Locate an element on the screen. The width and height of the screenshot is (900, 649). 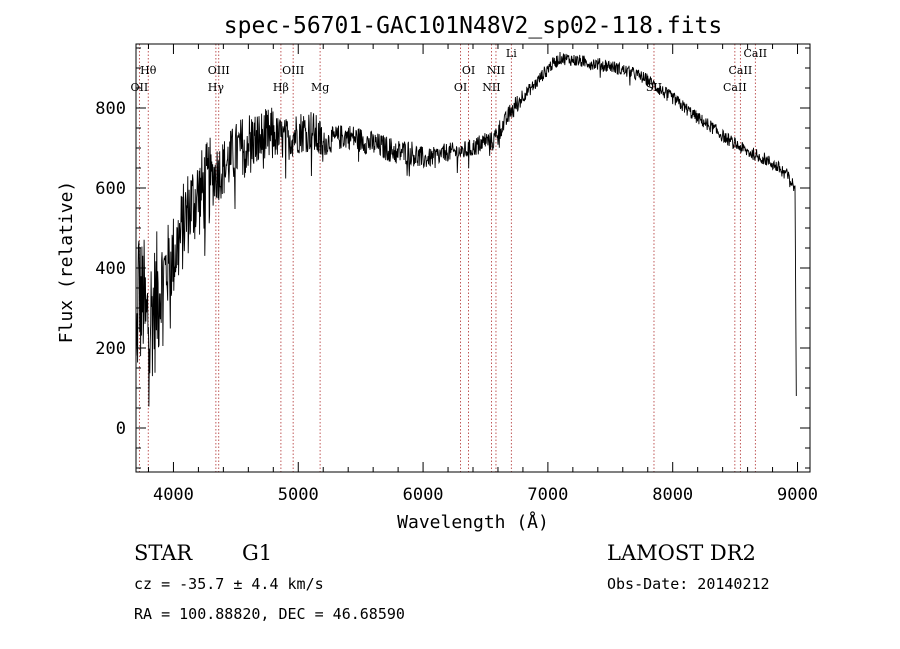
redshift-text: cz = -35.7 ± 4.4 km/s is located at coordinates (229, 584).